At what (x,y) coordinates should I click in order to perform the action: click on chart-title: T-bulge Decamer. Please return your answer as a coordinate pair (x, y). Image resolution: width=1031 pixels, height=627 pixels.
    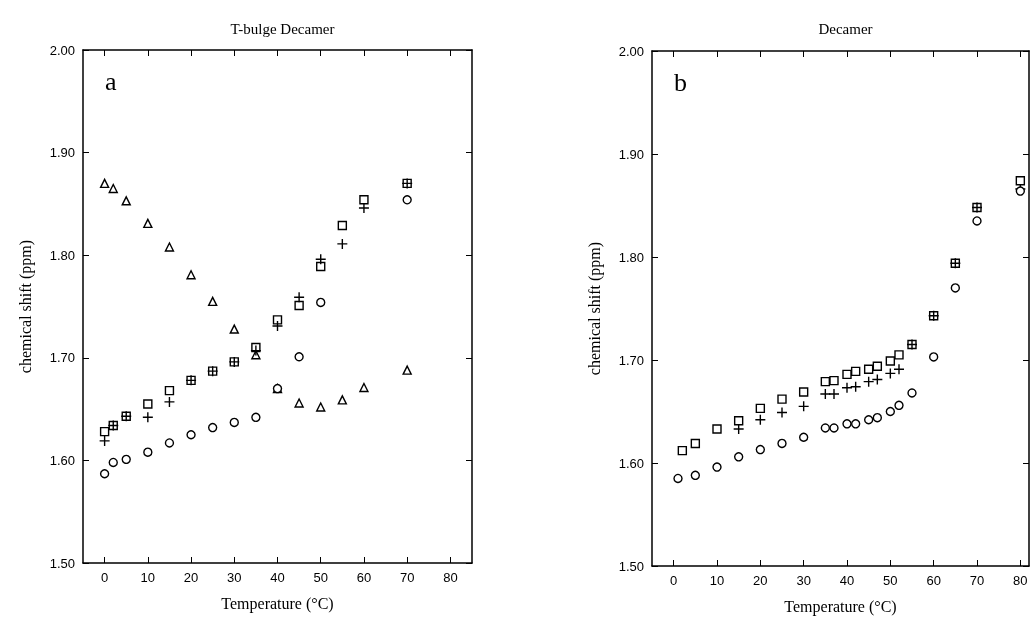
    Looking at the image, I should click on (282, 28).